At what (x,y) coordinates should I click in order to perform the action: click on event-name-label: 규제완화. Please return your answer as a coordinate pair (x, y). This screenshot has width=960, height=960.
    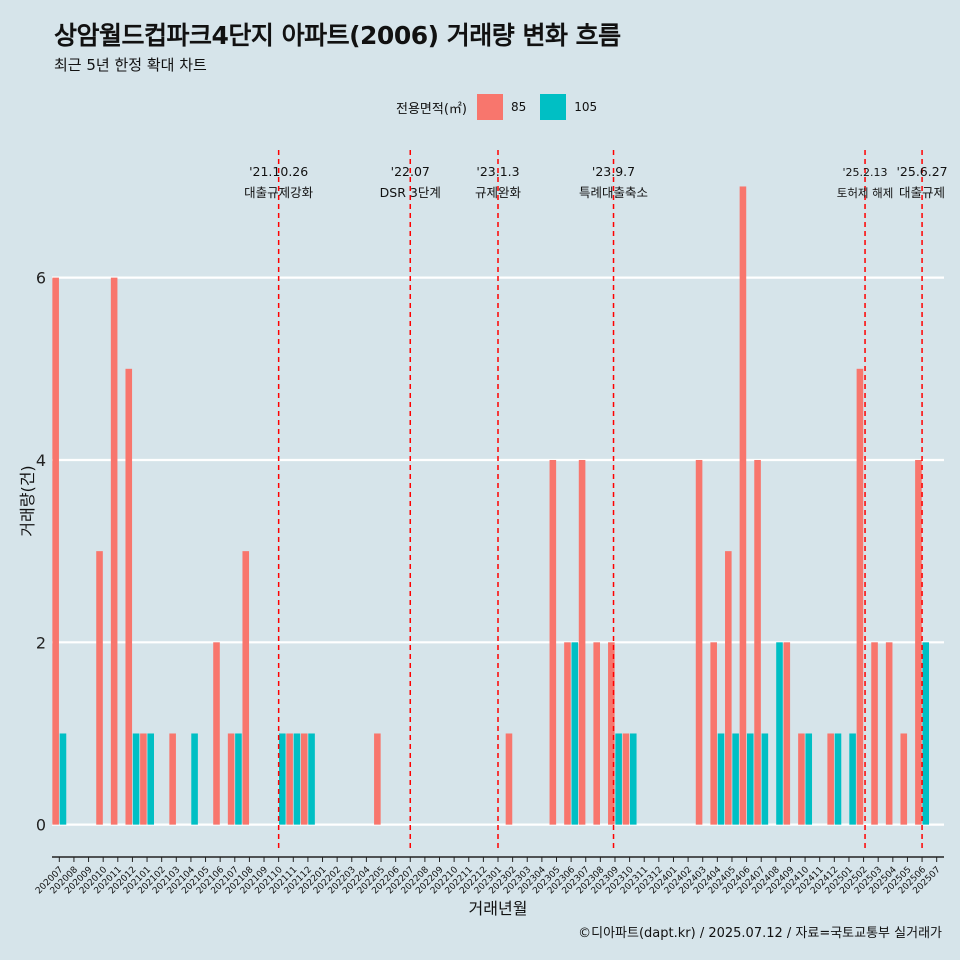
    Looking at the image, I should click on (498, 192).